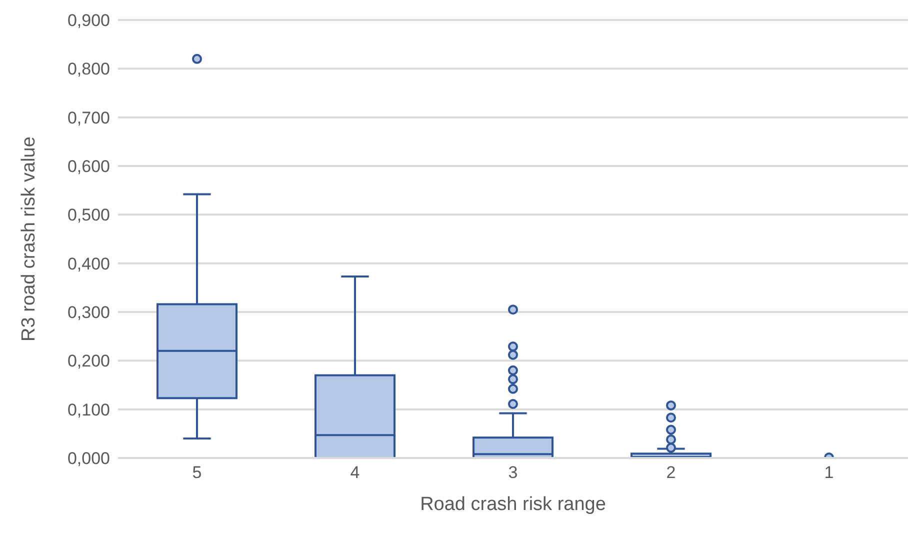 This screenshot has width=923, height=552. I want to click on y-tick-label: 0,300, so click(88, 312).